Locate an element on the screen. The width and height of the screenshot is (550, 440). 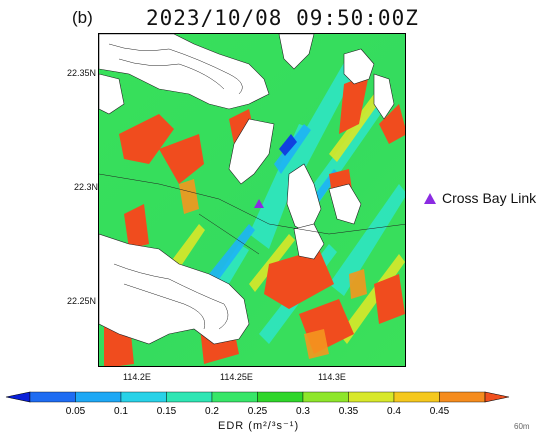
cross-bay-link-marker is located at coordinates (259, 203).